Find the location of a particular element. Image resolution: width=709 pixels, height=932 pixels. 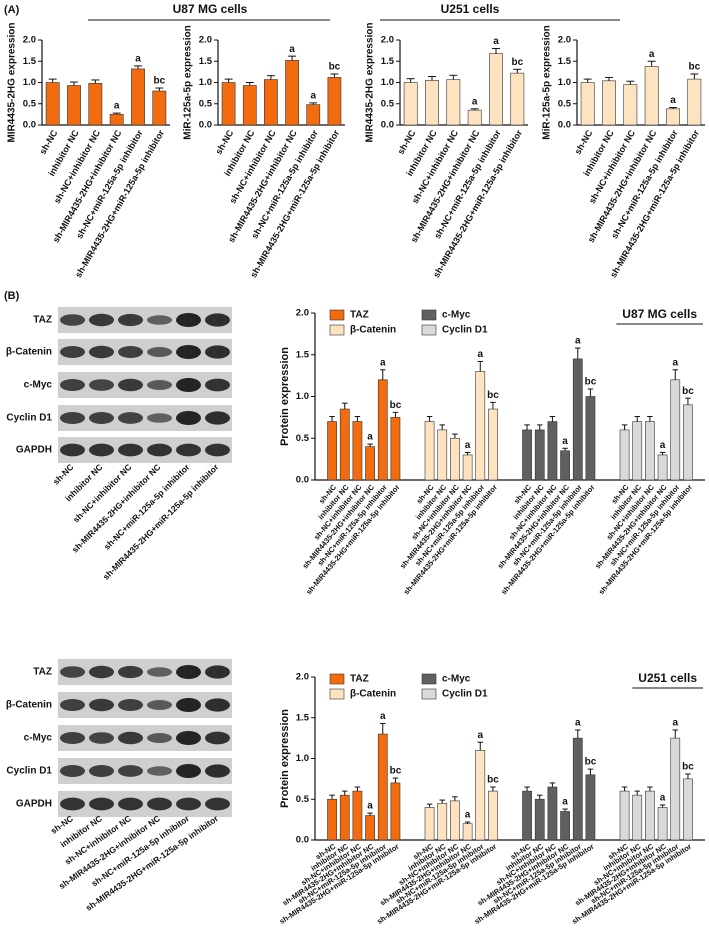

y-tick-label: 2.0 is located at coordinates (302, 313).